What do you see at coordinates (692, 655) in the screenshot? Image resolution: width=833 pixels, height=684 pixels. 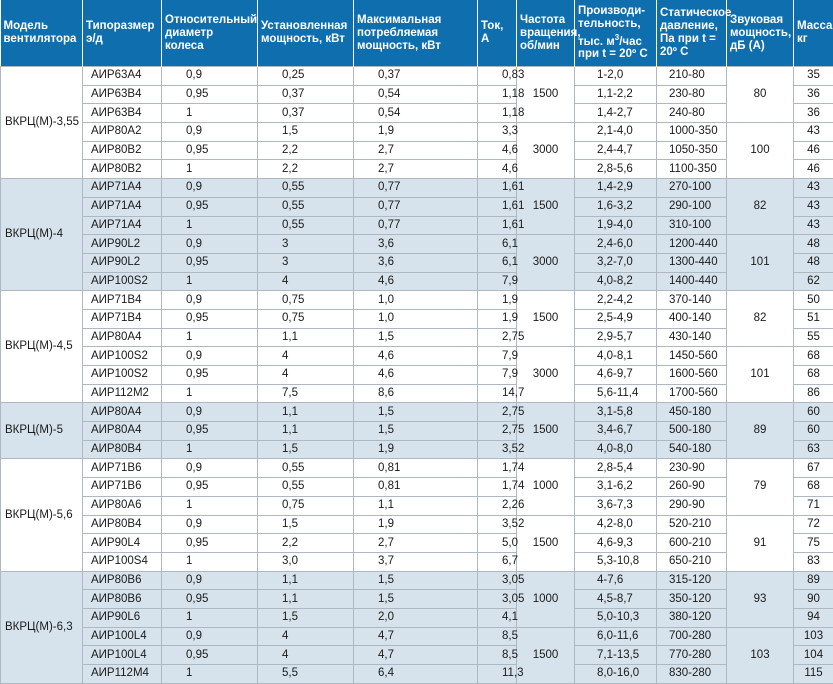 I see `pressure-cell: 770-280` at bounding box center [692, 655].